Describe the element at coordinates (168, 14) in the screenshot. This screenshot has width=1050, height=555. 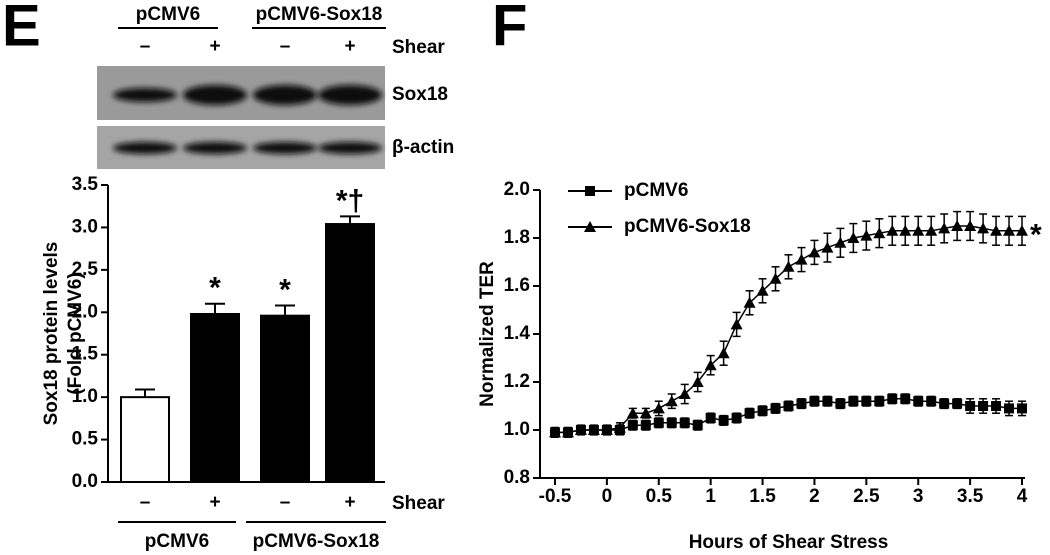
I see `group-label: pCMV6` at that location.